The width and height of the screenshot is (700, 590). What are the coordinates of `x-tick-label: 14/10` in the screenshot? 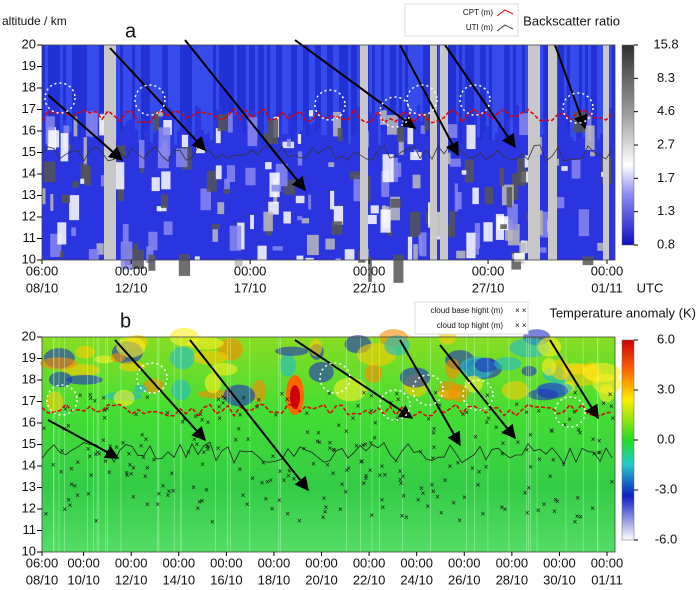 It's located at (179, 579).